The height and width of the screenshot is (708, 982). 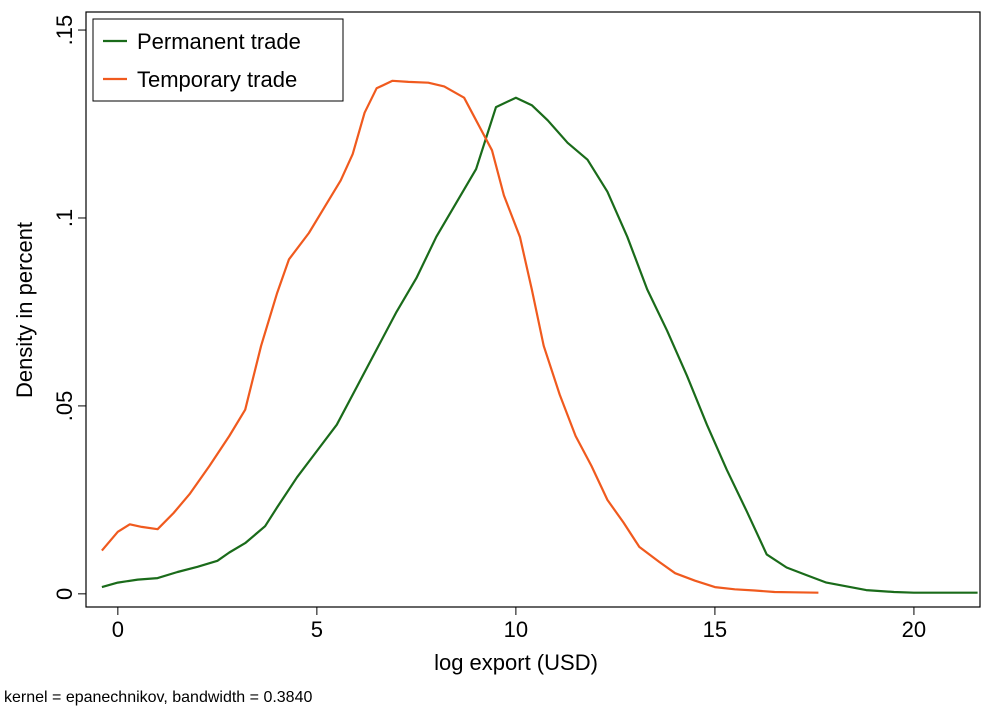 What do you see at coordinates (118, 629) in the screenshot?
I see `x-tick-label: 0` at bounding box center [118, 629].